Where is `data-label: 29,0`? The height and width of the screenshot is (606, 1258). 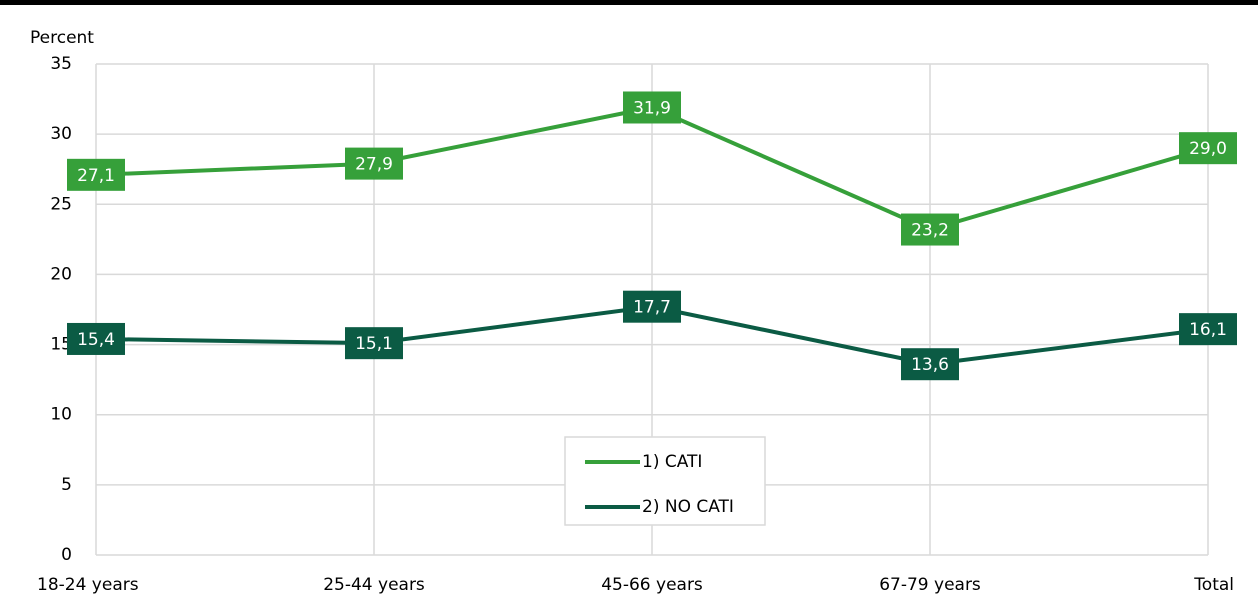
data-label: 29,0 is located at coordinates (1208, 148).